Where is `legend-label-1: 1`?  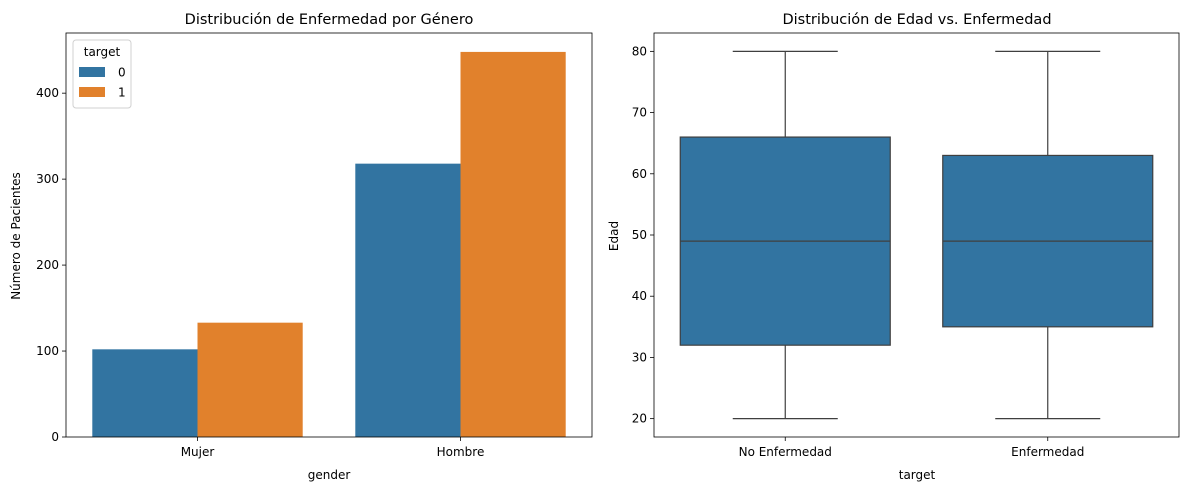 legend-label-1: 1 is located at coordinates (122, 93).